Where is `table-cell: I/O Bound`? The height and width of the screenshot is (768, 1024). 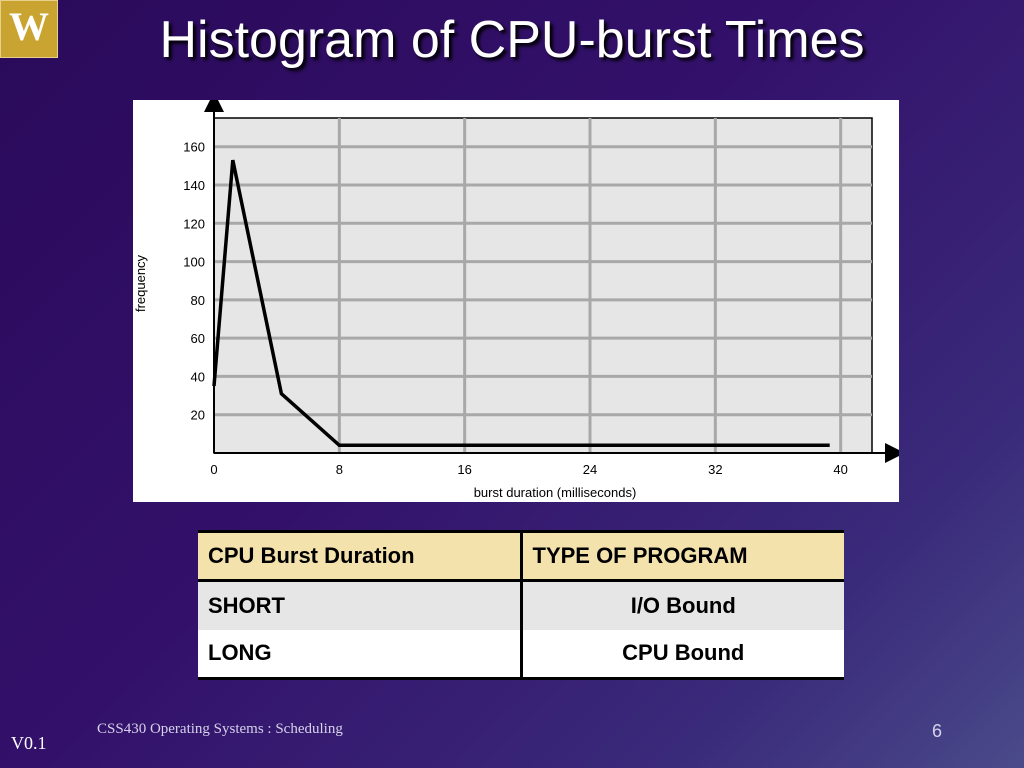
table-cell: I/O Bound is located at coordinates (683, 605).